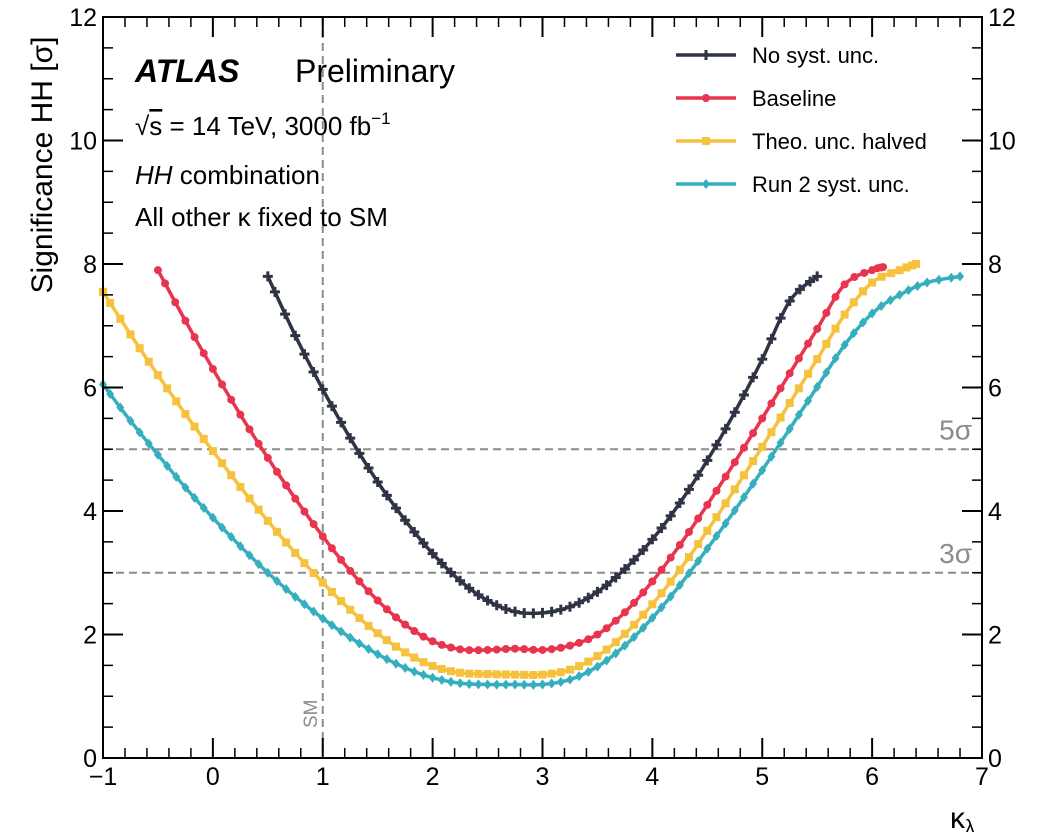  I want to click on x-tick-label-5: 4, so click(652, 777).